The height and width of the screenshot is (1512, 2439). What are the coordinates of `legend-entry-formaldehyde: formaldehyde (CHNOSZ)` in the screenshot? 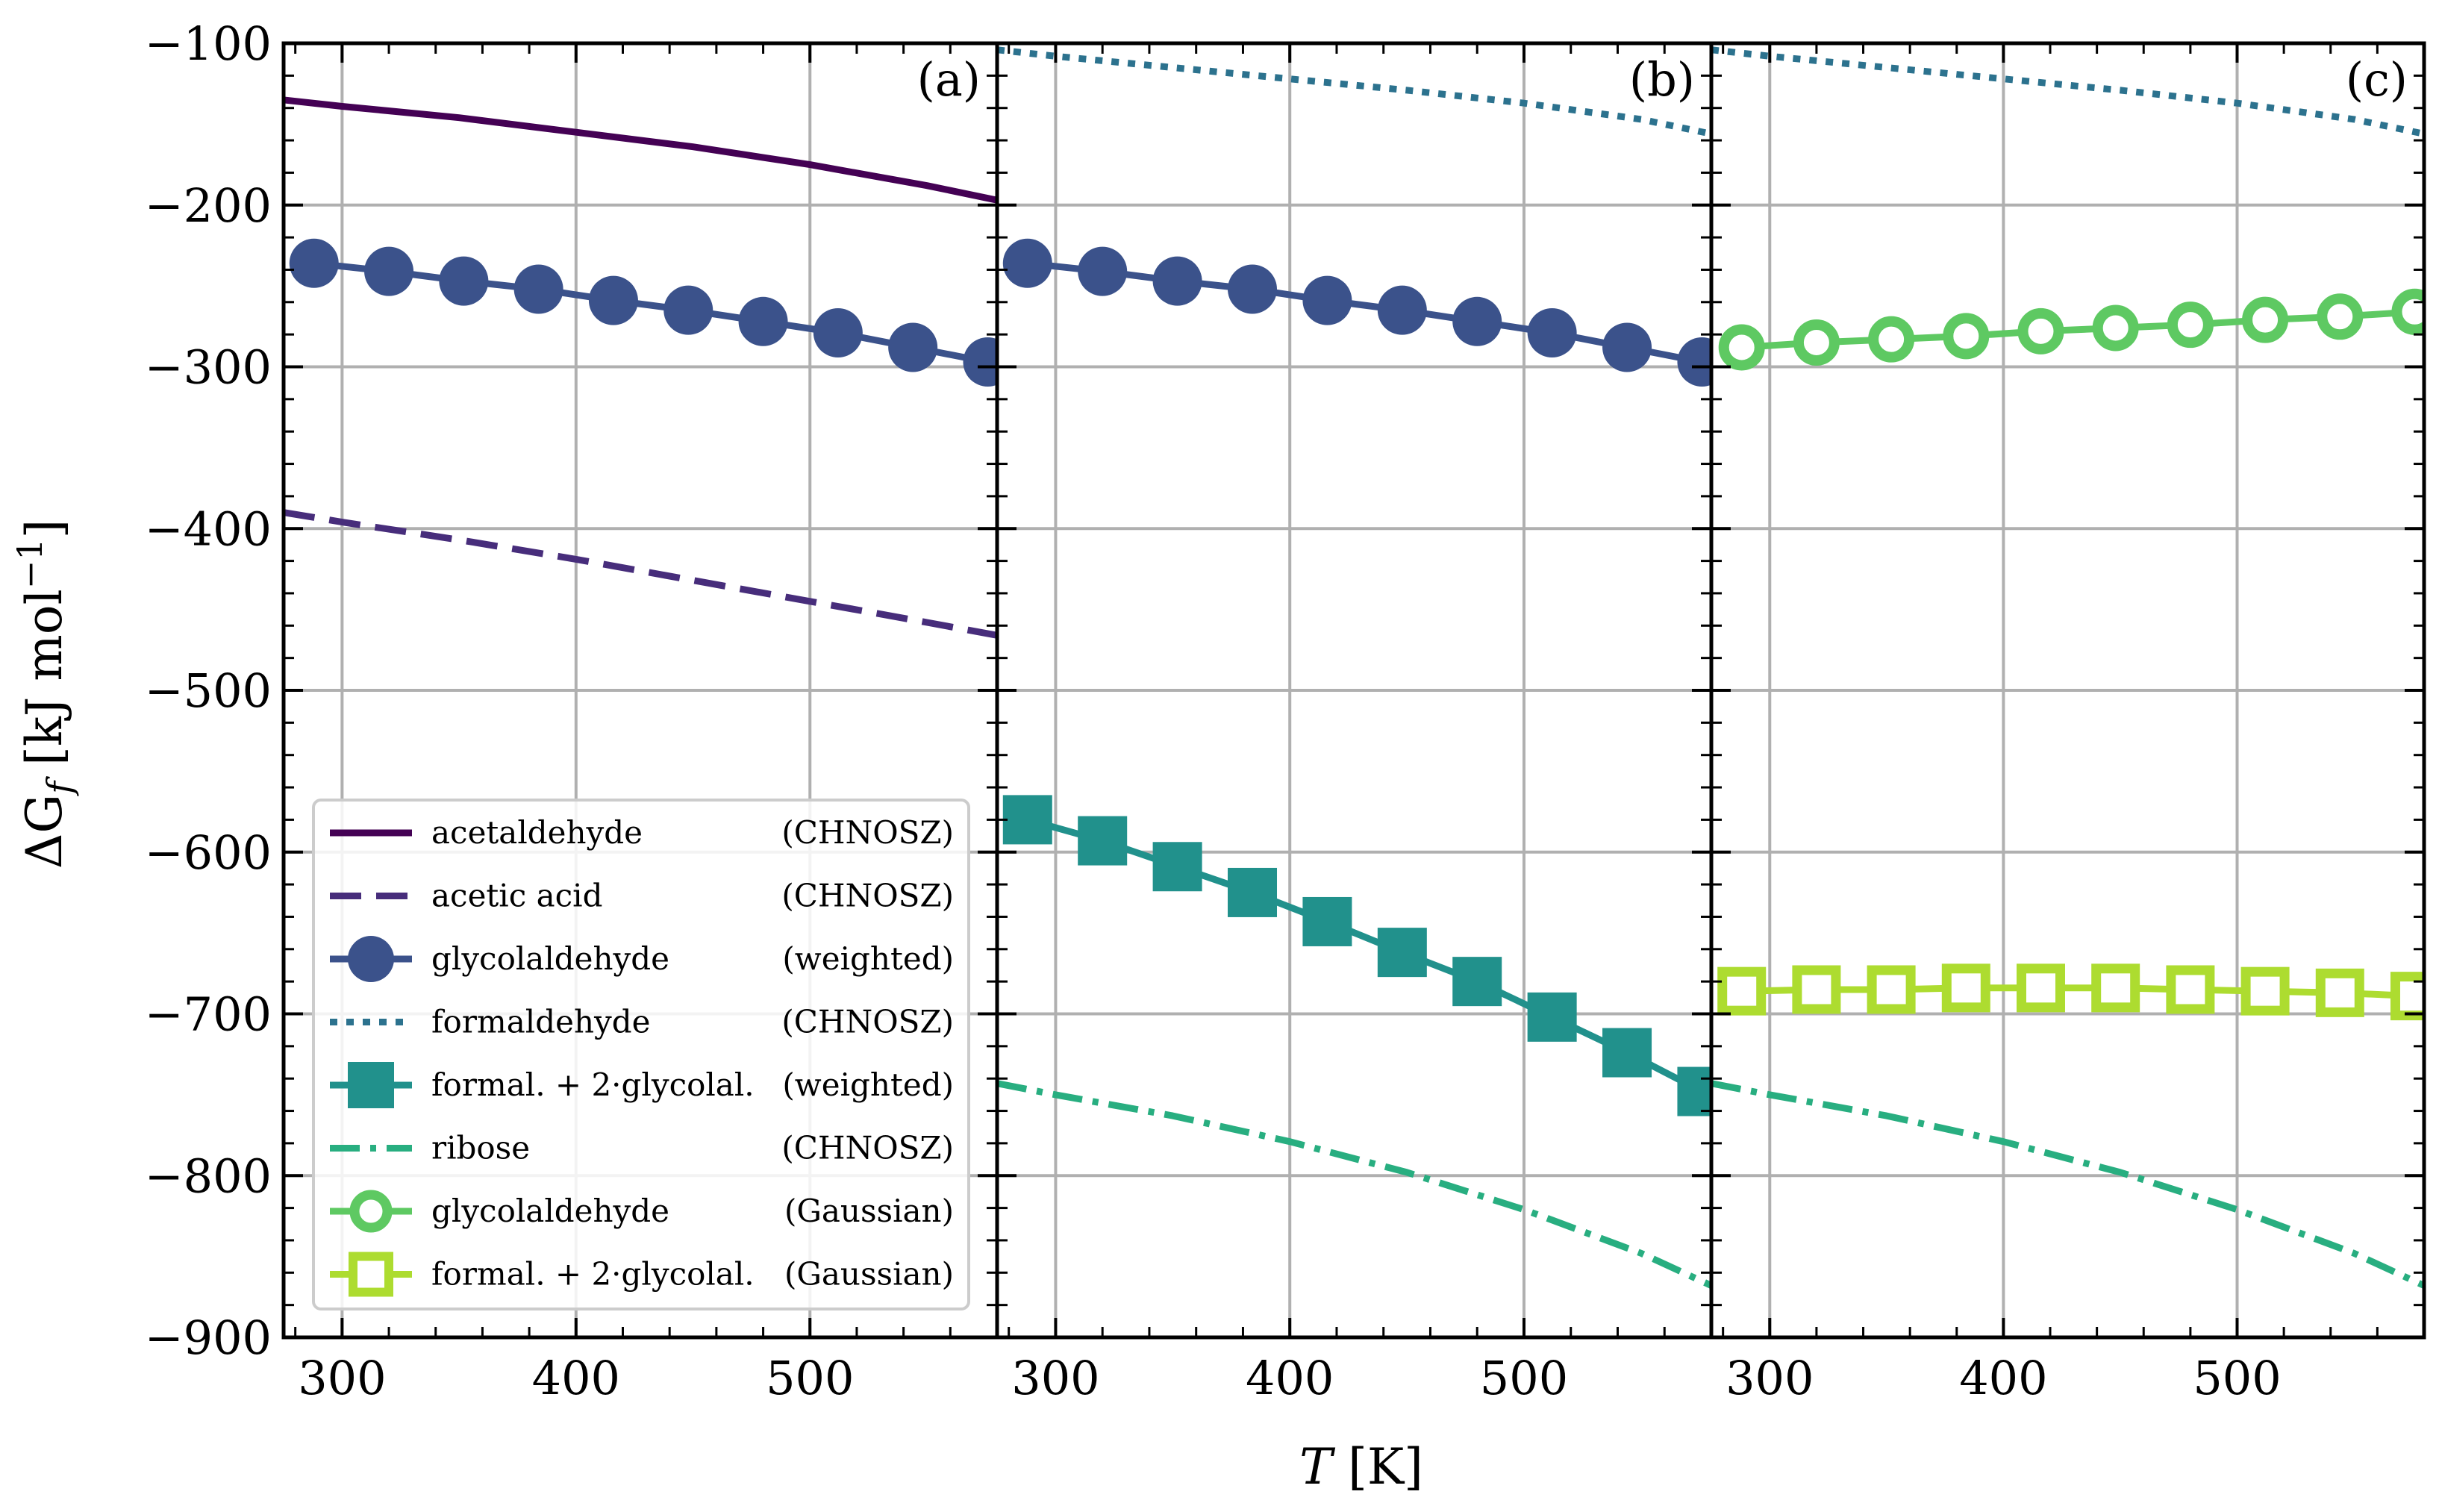 It's located at (642, 1022).